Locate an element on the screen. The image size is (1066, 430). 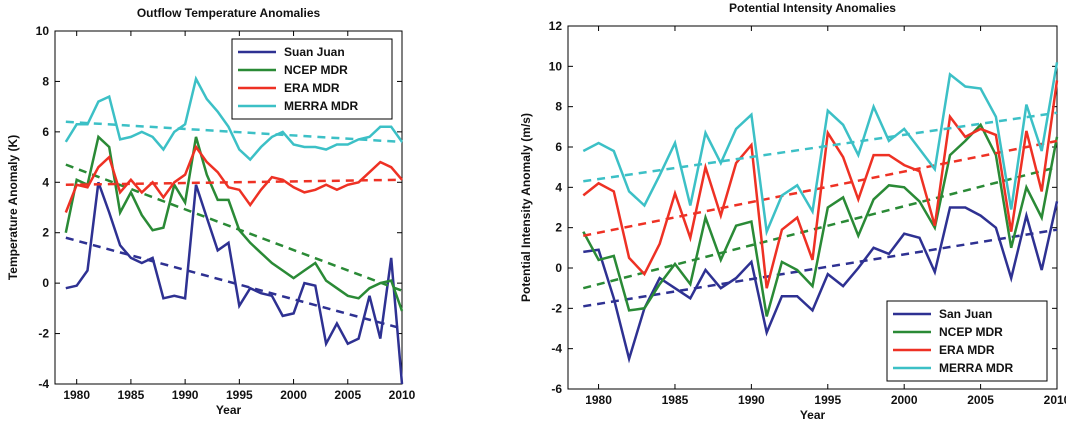
legend-label: San Juan is located at coordinates (965, 314).